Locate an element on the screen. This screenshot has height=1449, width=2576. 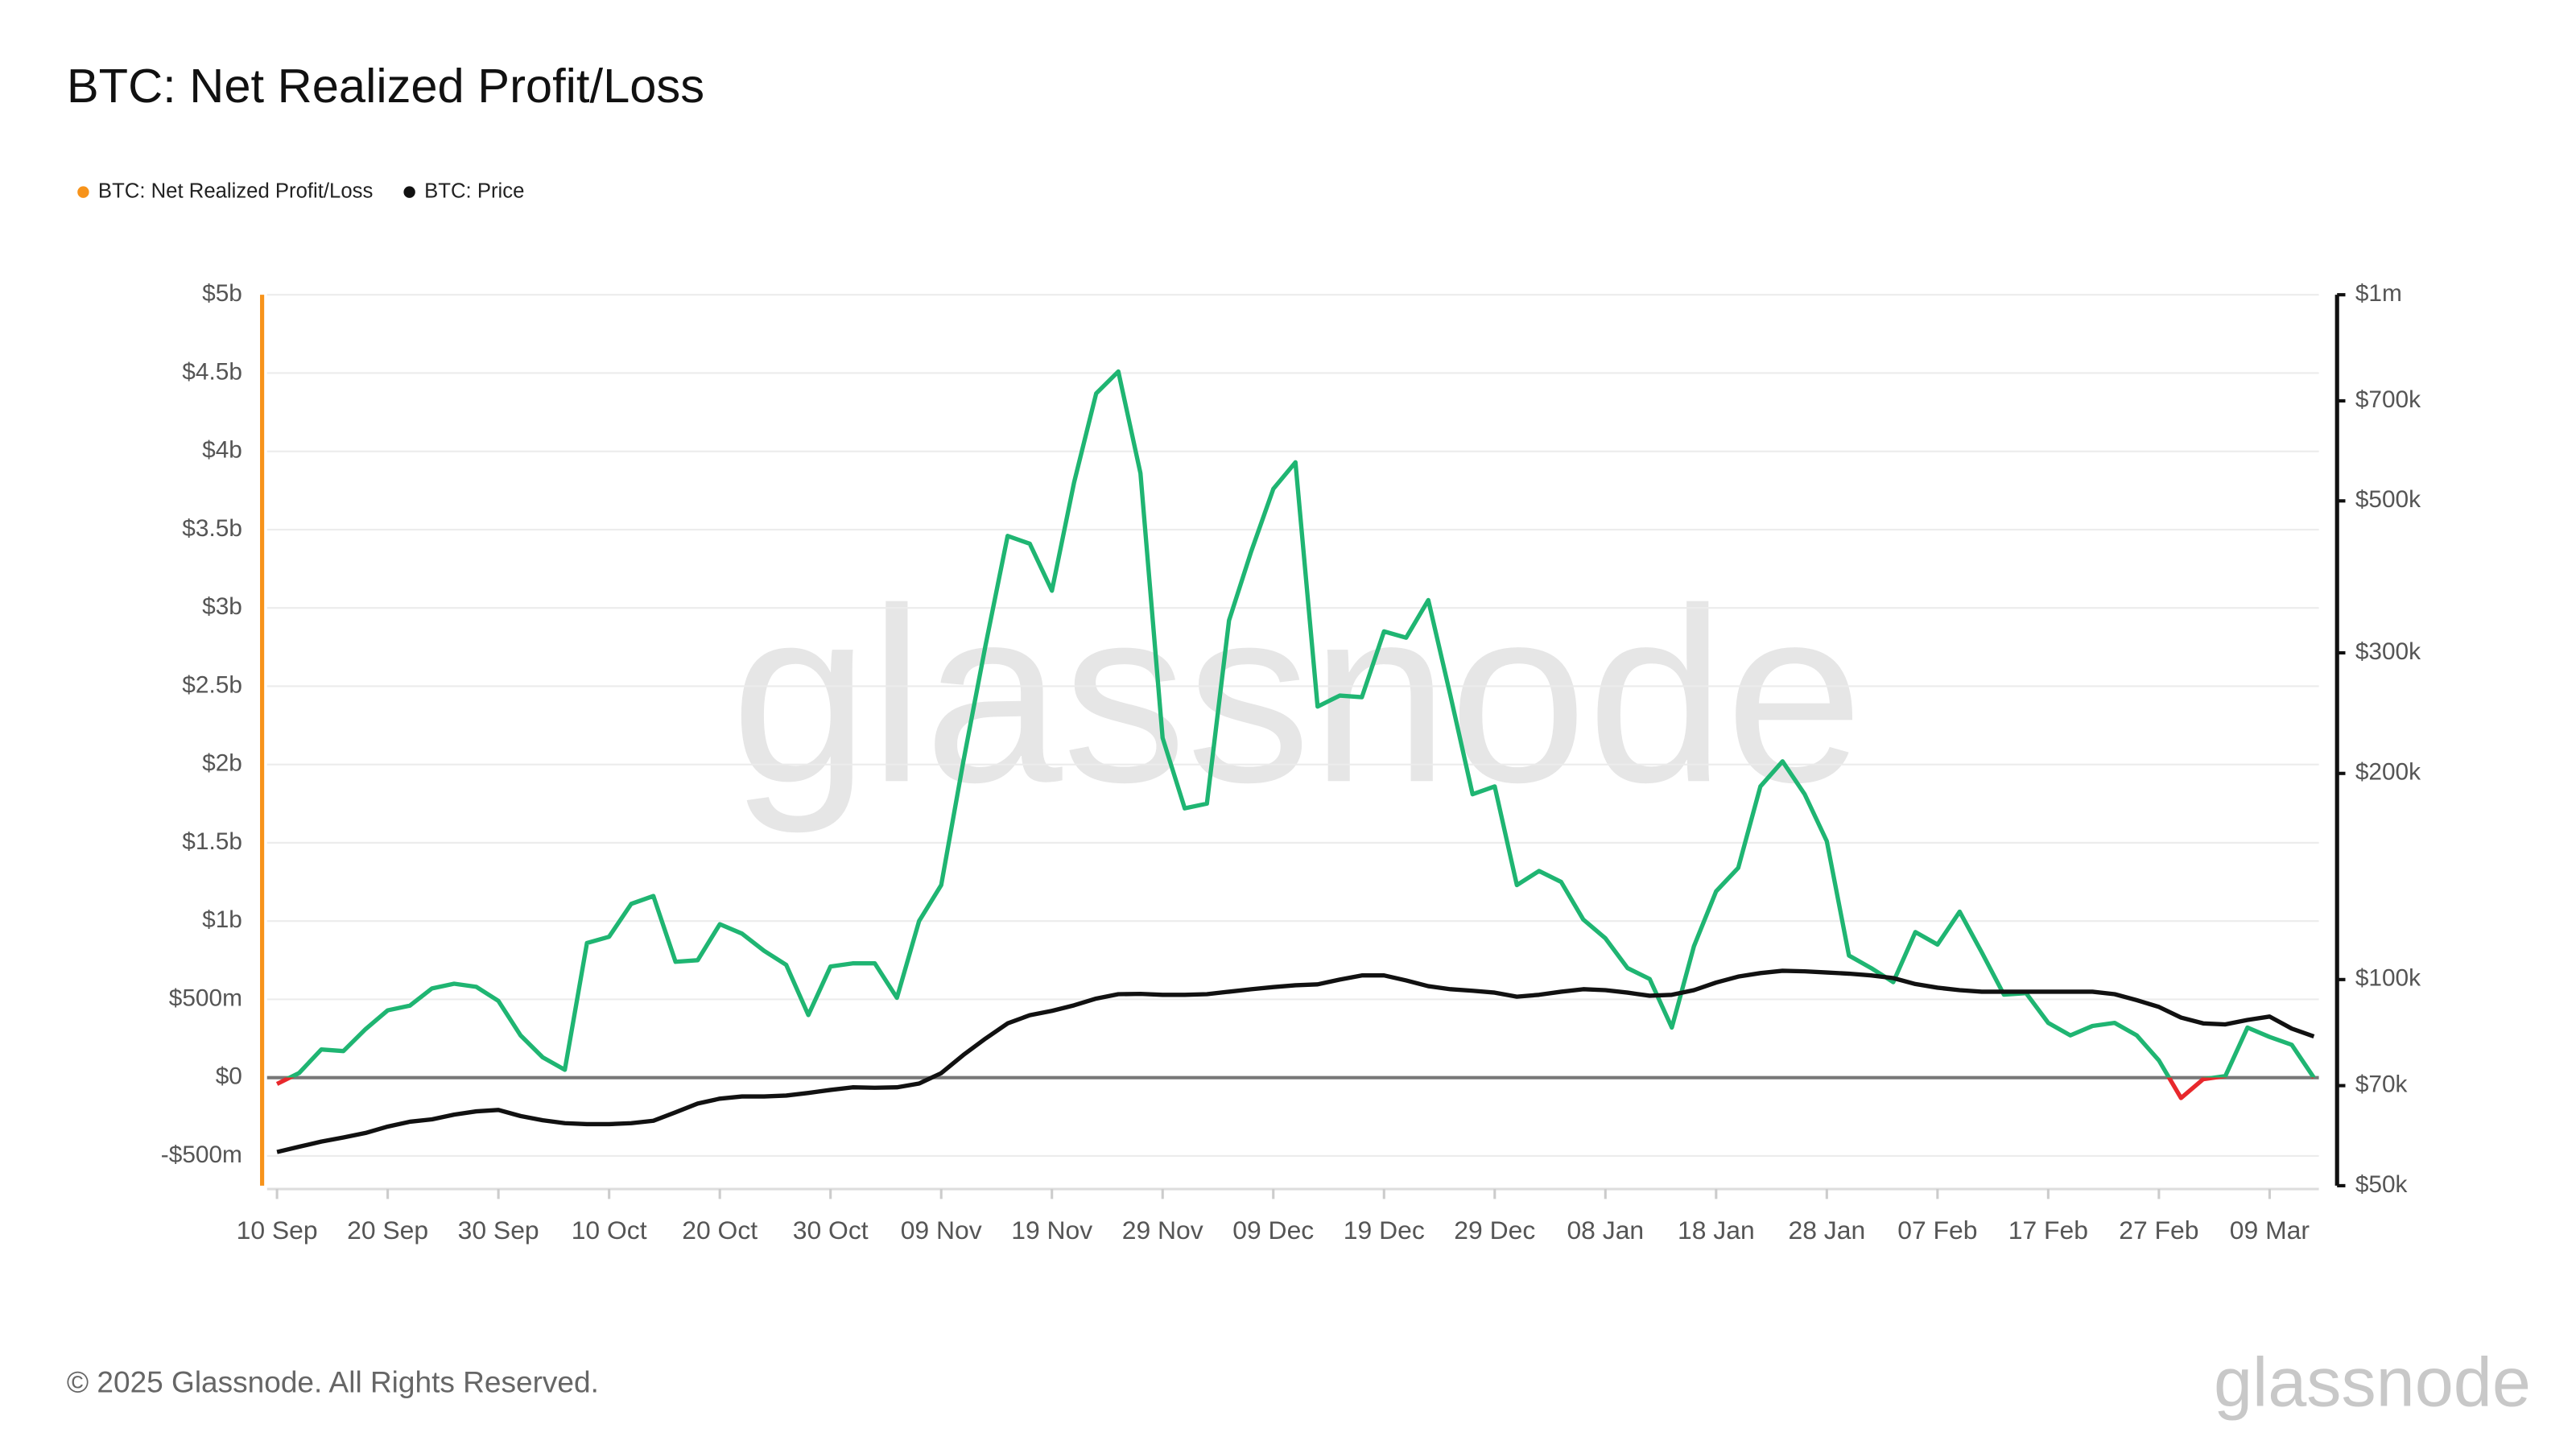
watermark: glassnode is located at coordinates (1297, 696).